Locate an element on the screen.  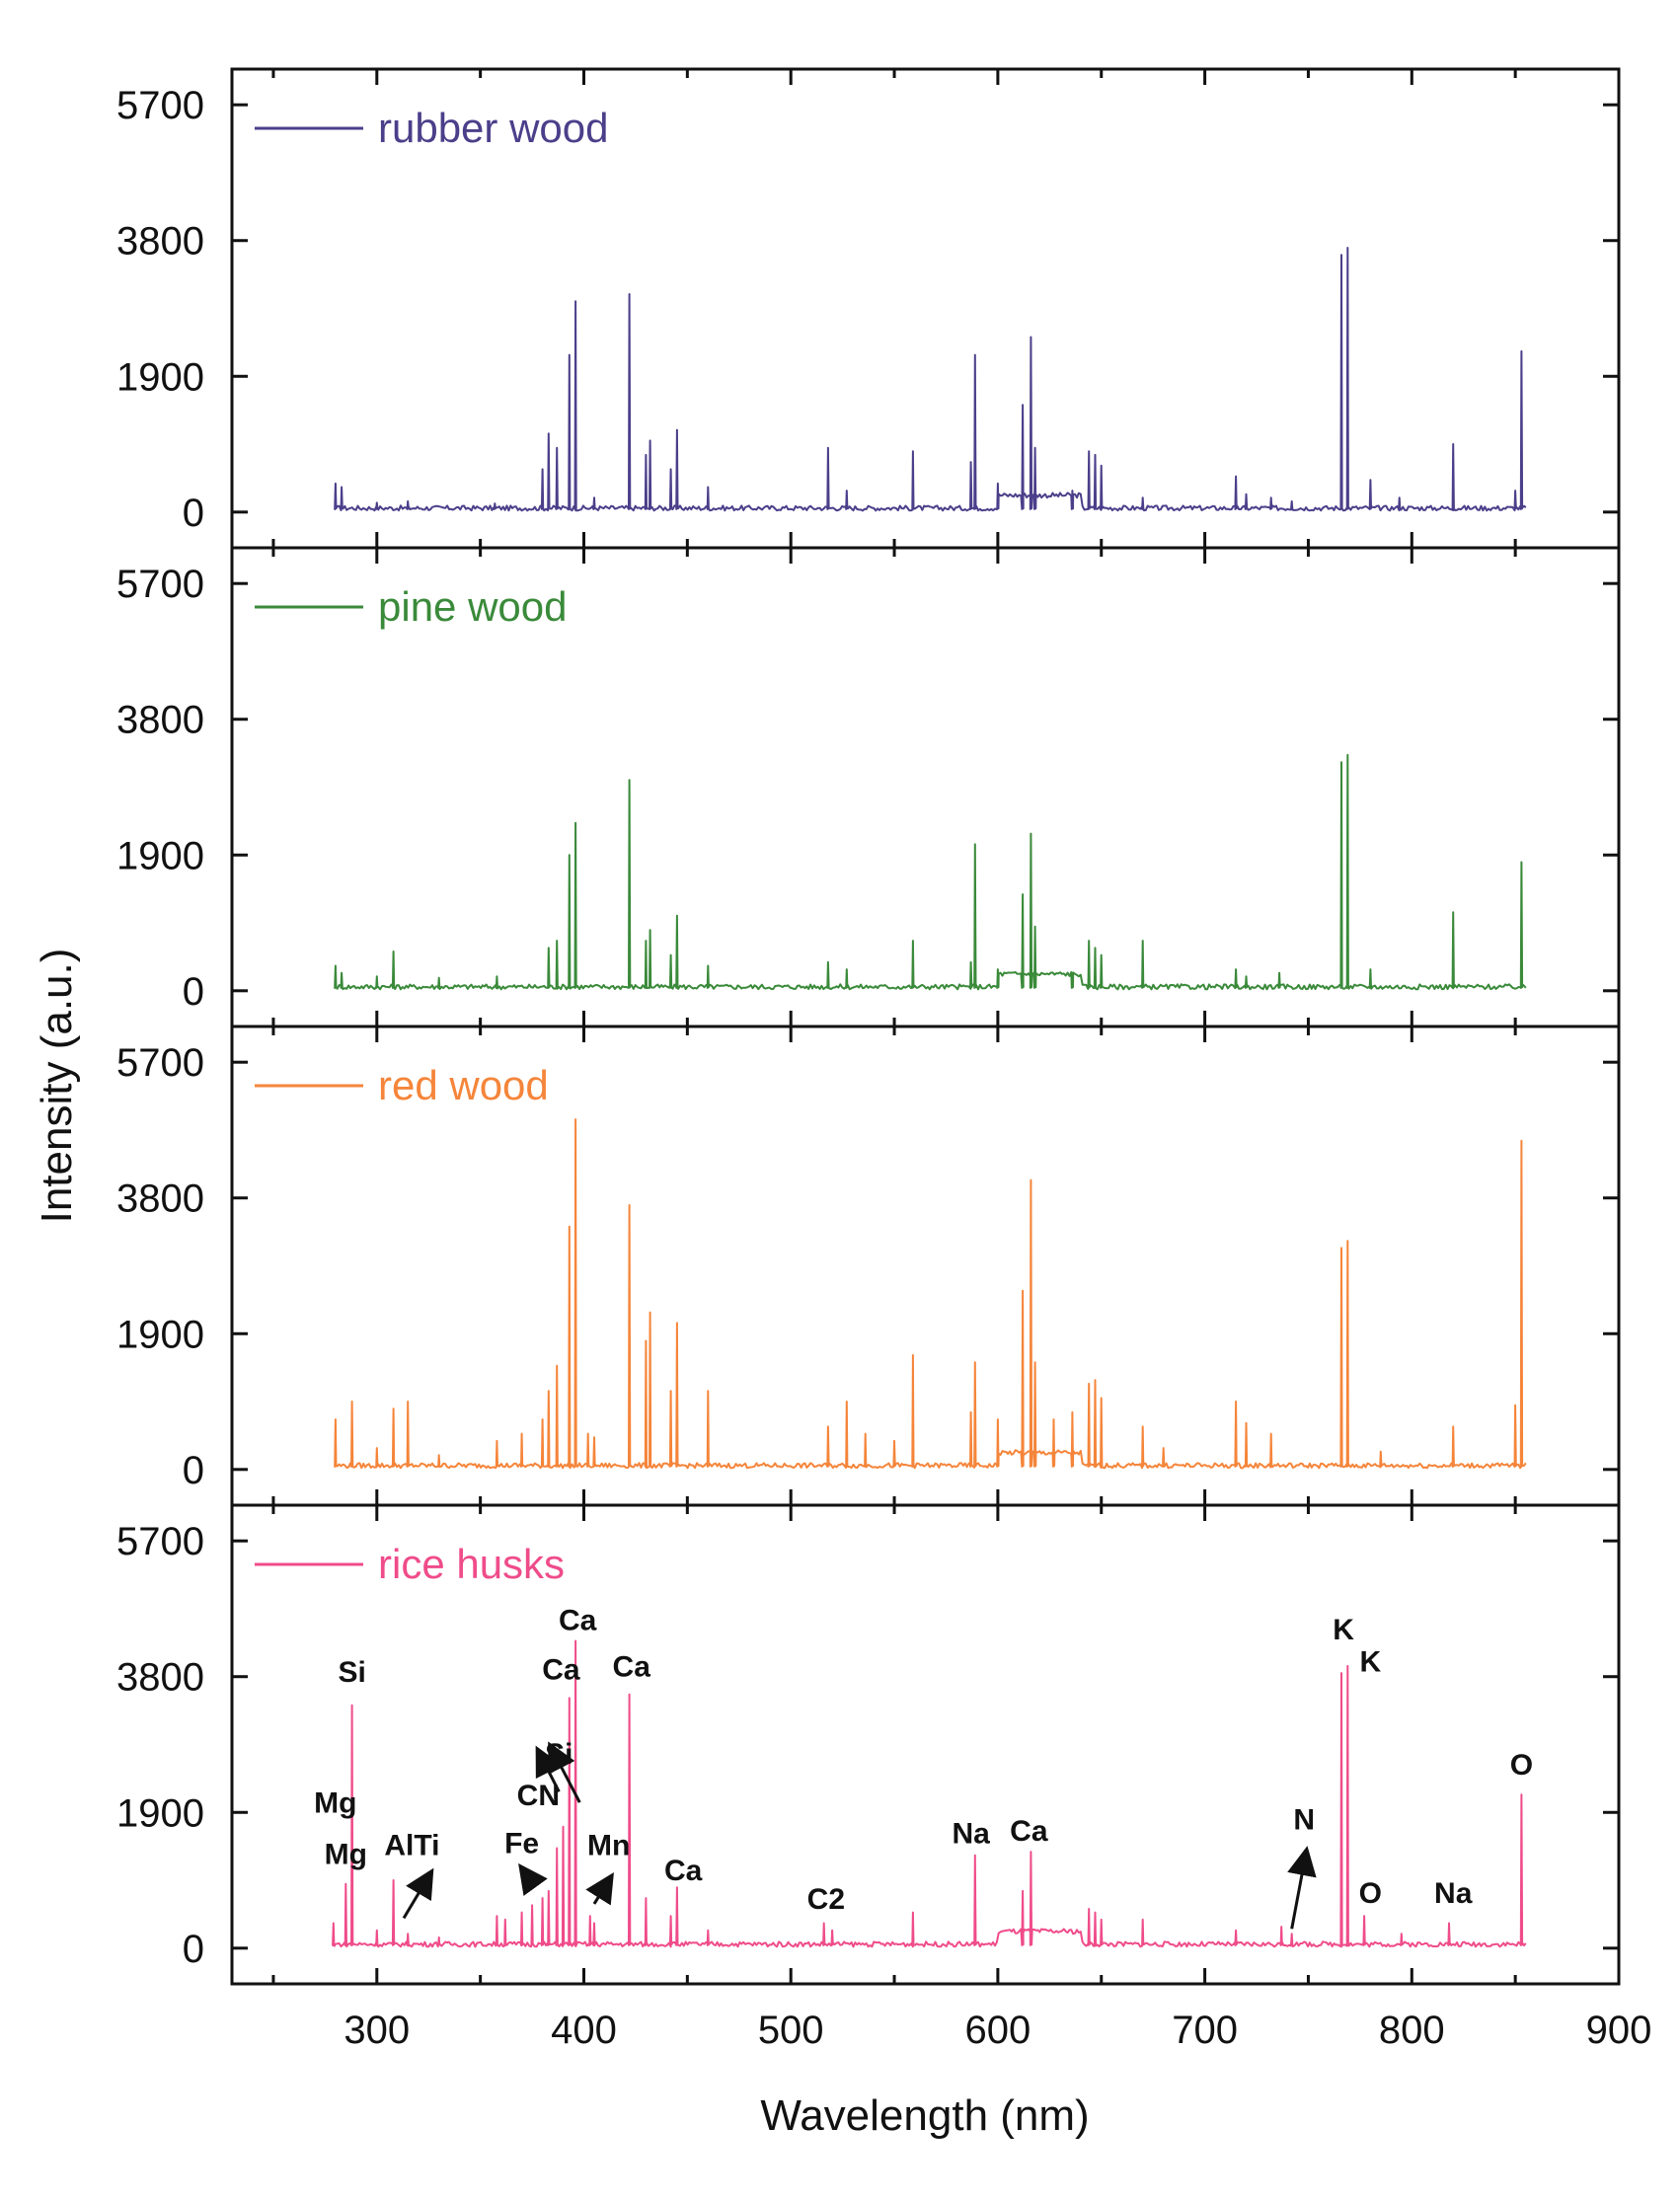
legend-label: rice husks is located at coordinates (471, 1564).